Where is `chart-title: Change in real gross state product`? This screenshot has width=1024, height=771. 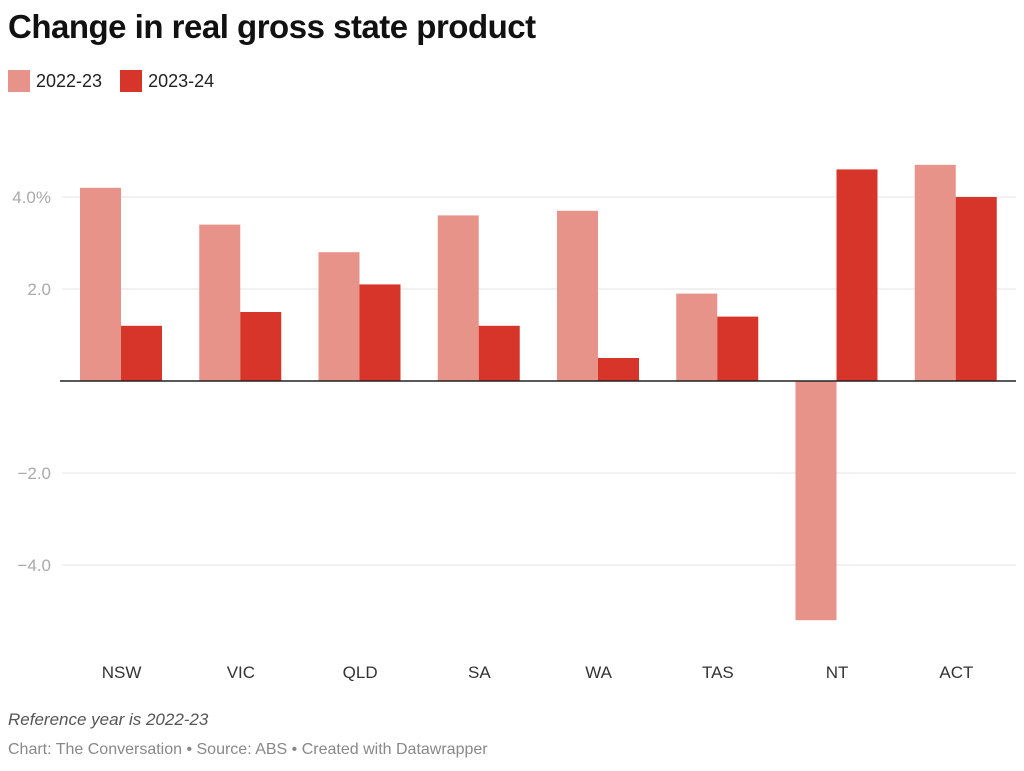
chart-title: Change in real gross state product is located at coordinates (272, 26).